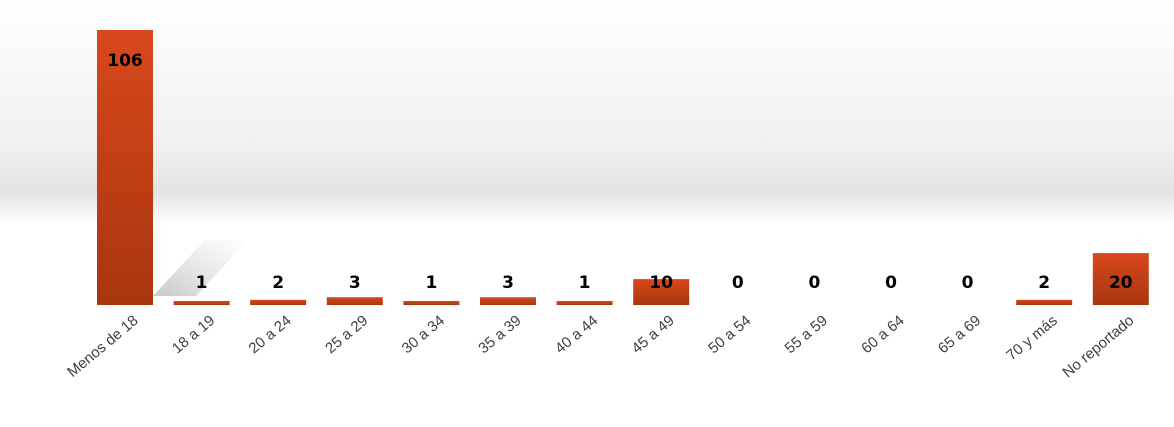  Describe the element at coordinates (499, 334) in the screenshot. I see `x-tick-label: 35 a 39` at that location.